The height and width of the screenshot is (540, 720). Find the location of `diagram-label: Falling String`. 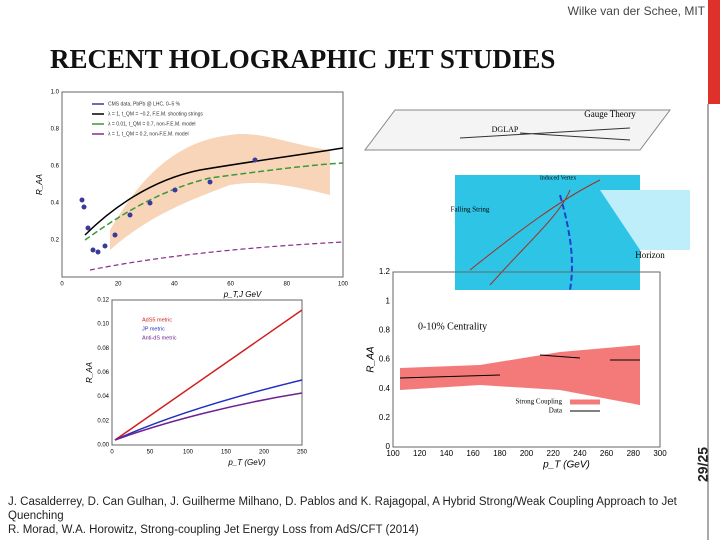

diagram-label: Falling String is located at coordinates (470, 210).